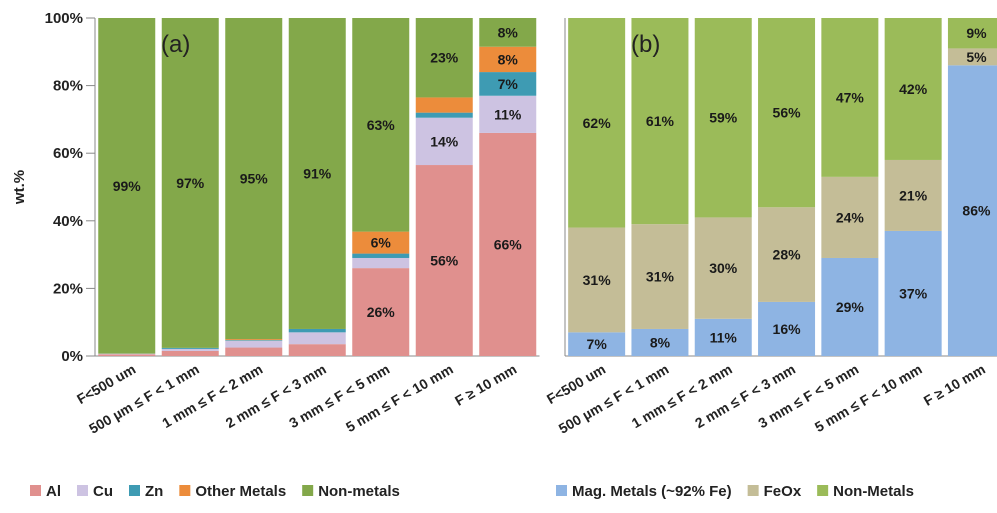  I want to click on y-tick-label: 0%, so click(72, 356).